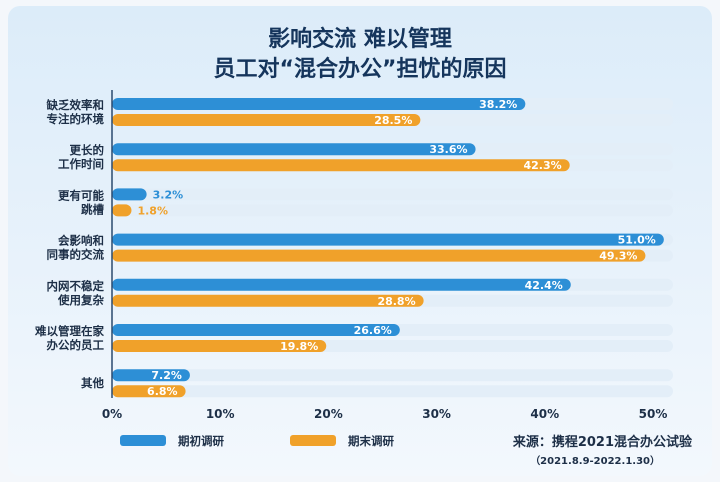  Describe the element at coordinates (152, 210) in the screenshot. I see `data-label: 1.8%` at that location.